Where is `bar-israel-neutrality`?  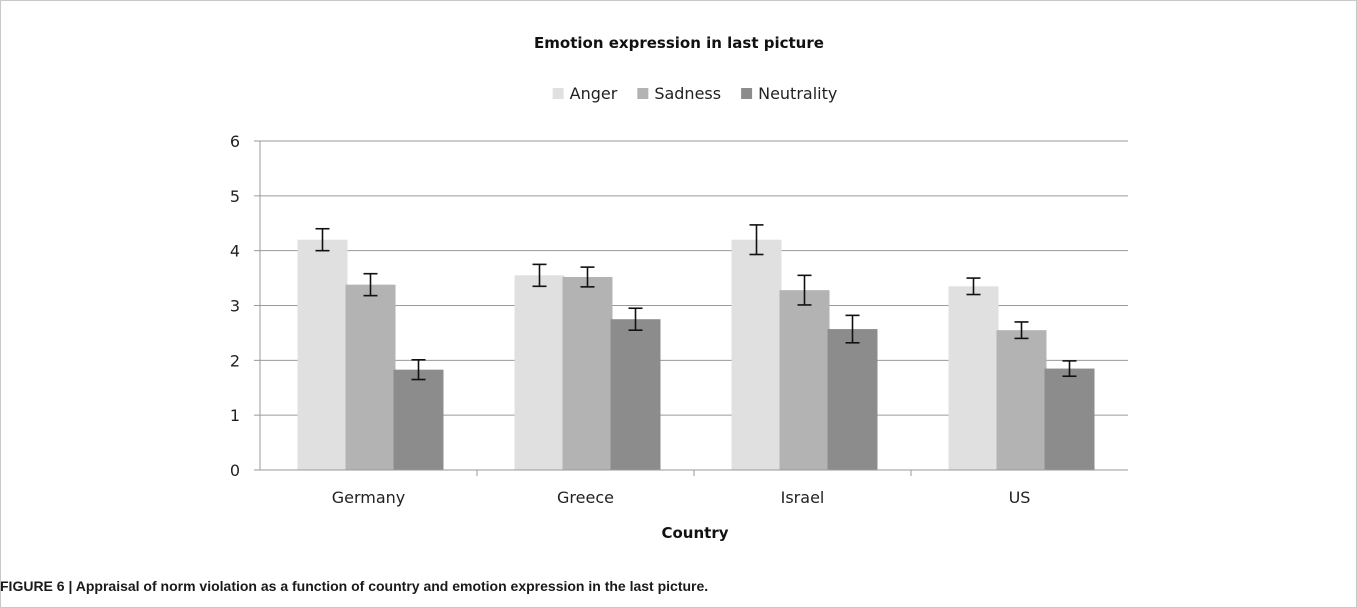 bar-israel-neutrality is located at coordinates (852, 399).